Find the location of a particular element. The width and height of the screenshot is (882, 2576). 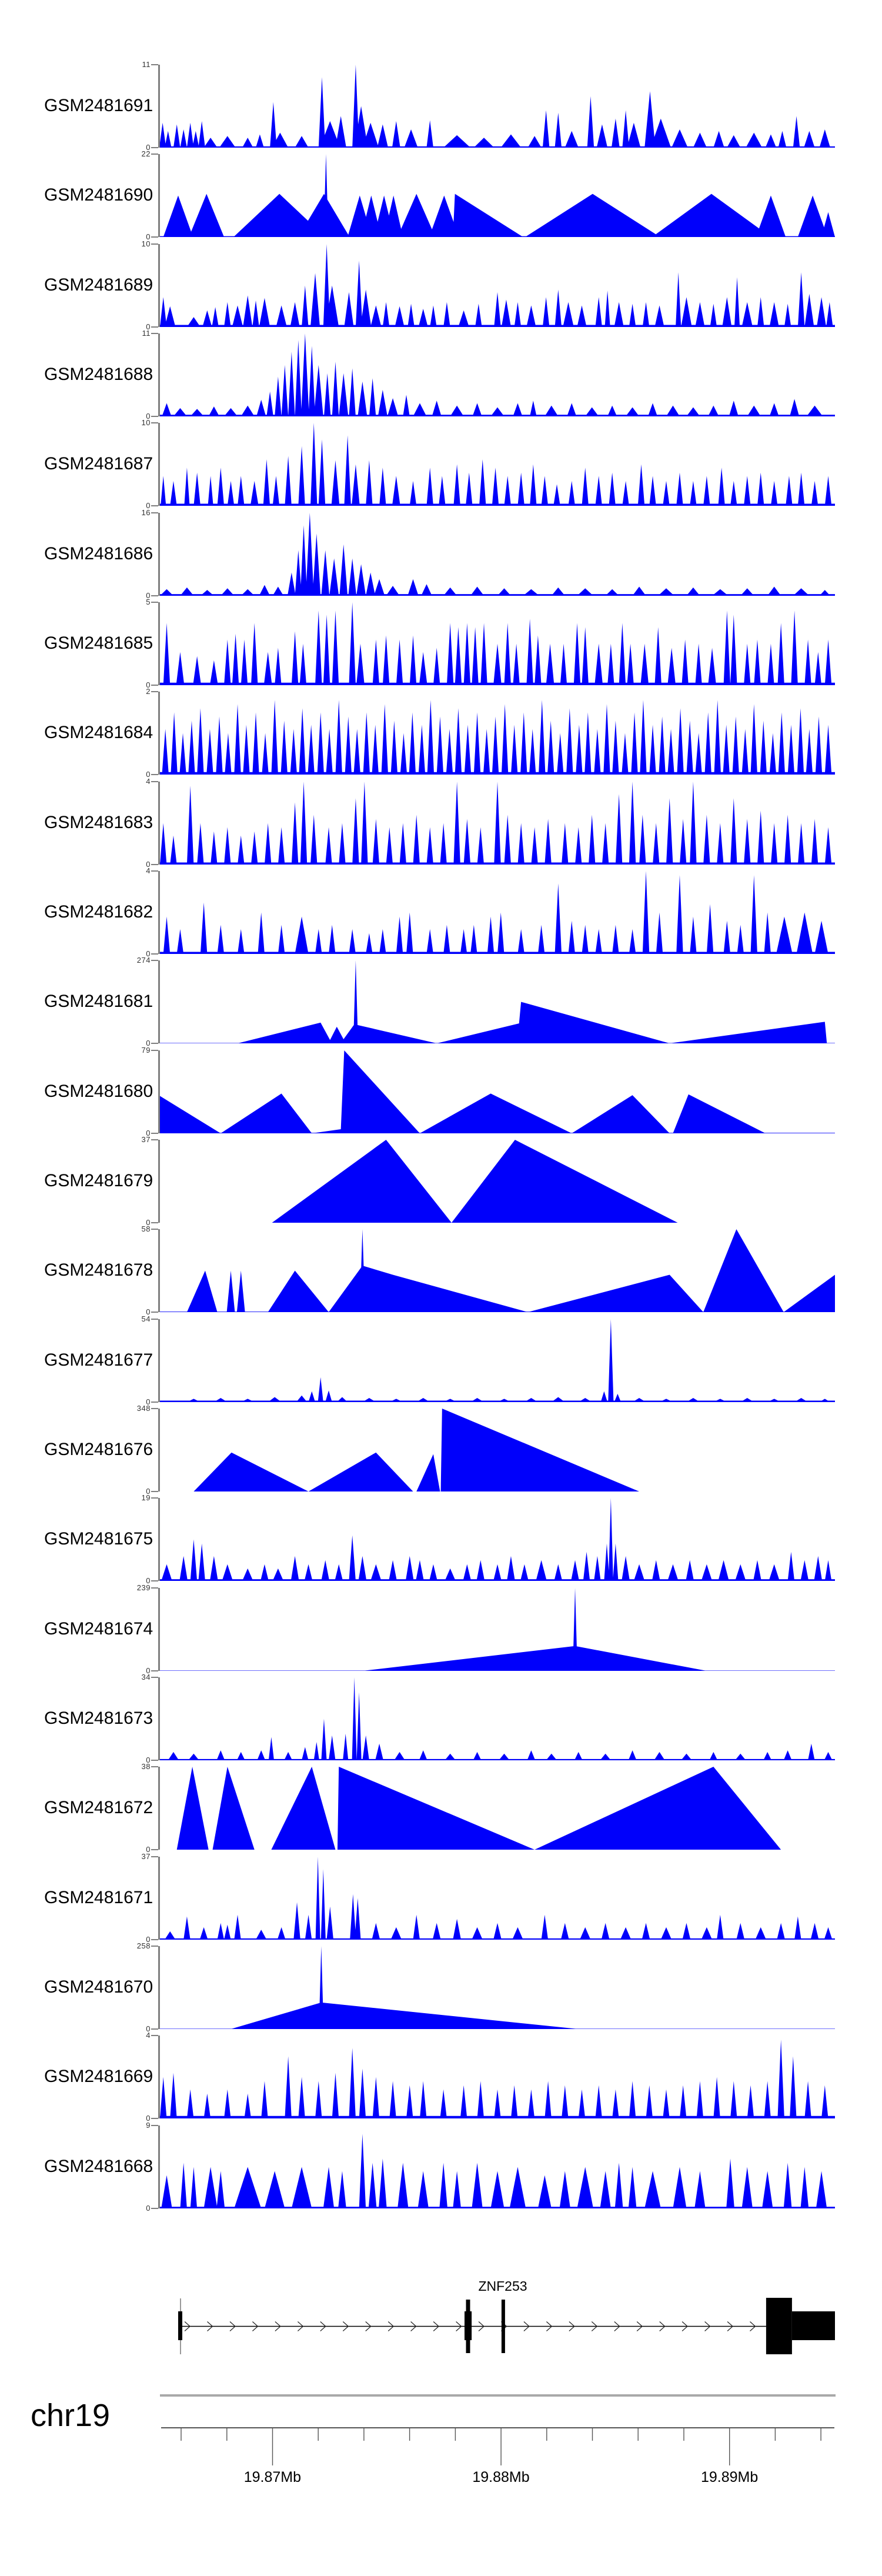

coordinate-label: 19.87Mb is located at coordinates (272, 2477).